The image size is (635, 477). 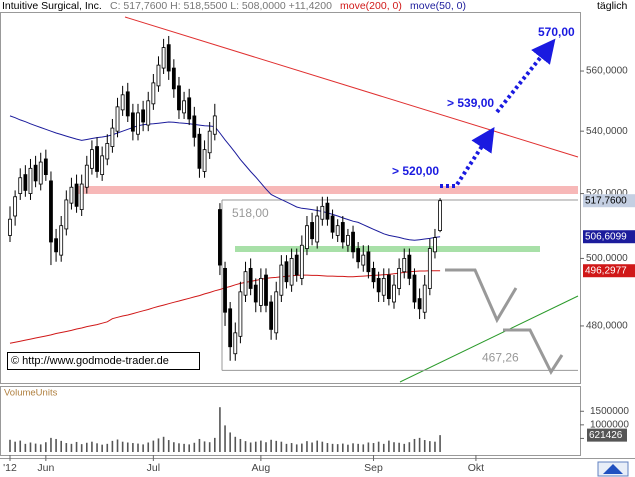 I want to click on volume-panel, so click(x=290, y=421).